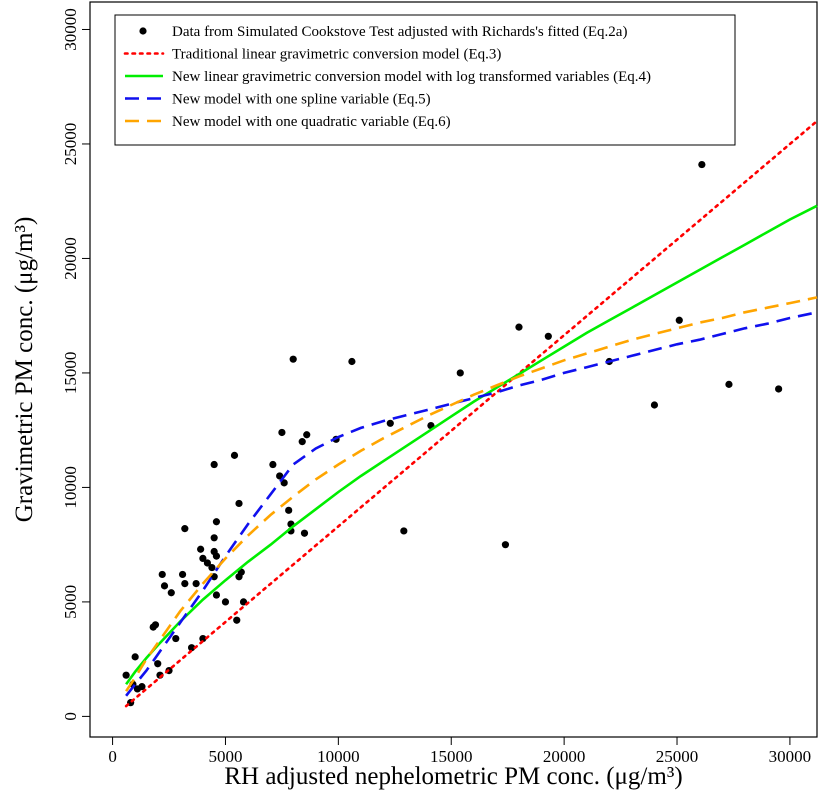 This screenshot has height=792, width=818. I want to click on x-tick-label: 0, so click(112, 756).